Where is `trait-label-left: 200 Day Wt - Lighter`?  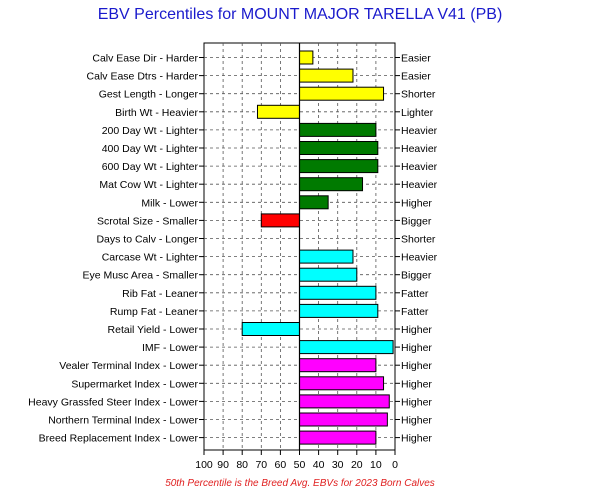 trait-label-left: 200 Day Wt - Lighter is located at coordinates (150, 131).